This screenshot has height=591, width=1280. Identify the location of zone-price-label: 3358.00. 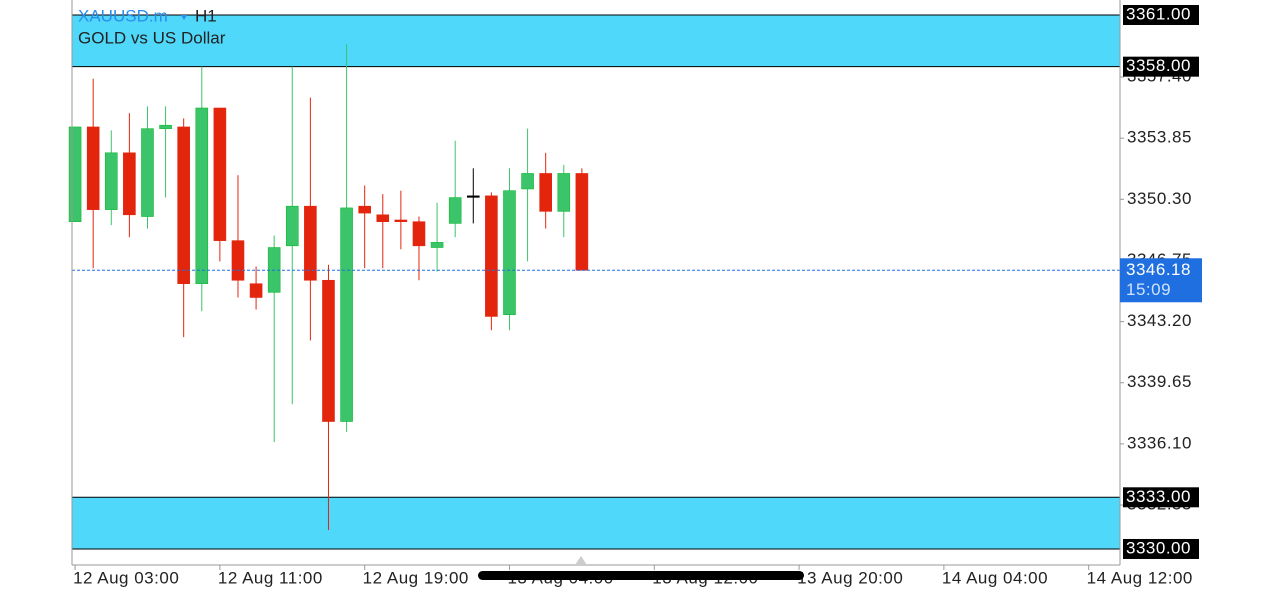
(1158, 65).